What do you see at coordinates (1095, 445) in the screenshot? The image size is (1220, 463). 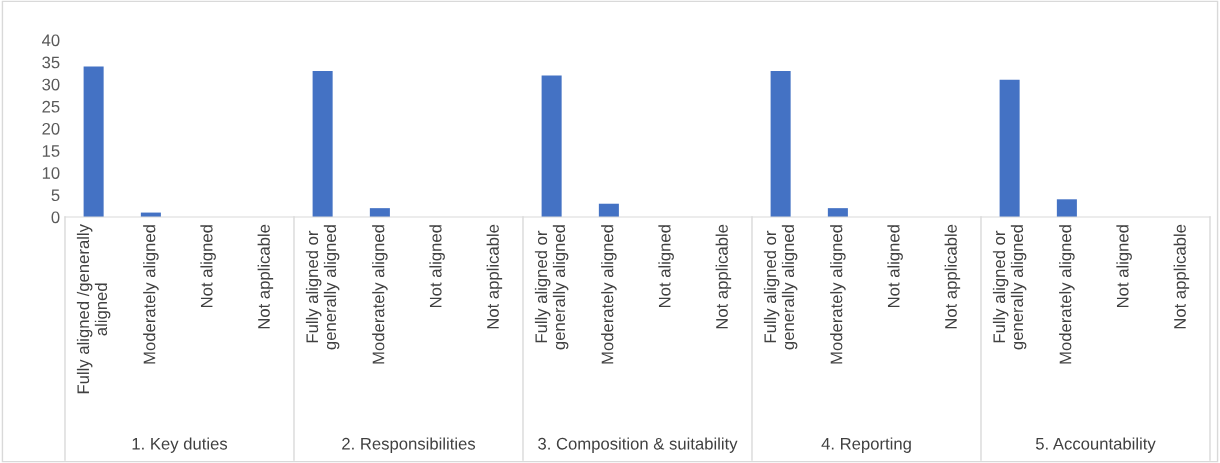 I see `text: 5. Accountability` at bounding box center [1095, 445].